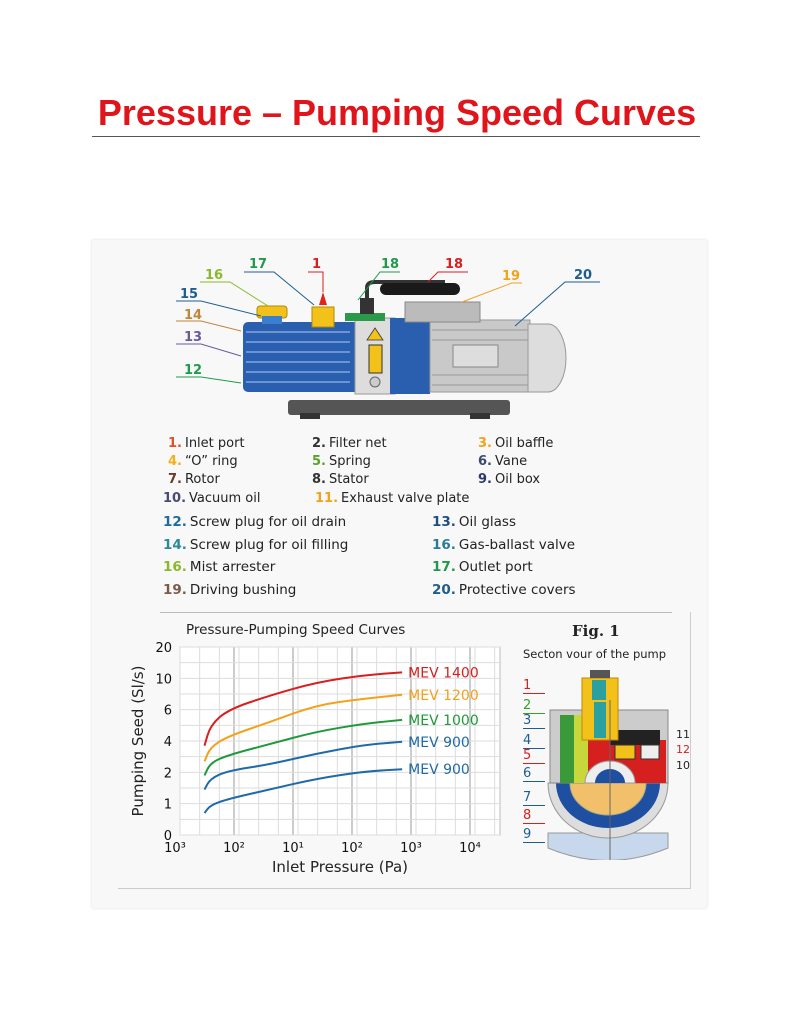 Image resolution: width=791 pixels, height=1024 pixels. Describe the element at coordinates (443, 721) in the screenshot. I see `series-label: MEV 1000` at that location.